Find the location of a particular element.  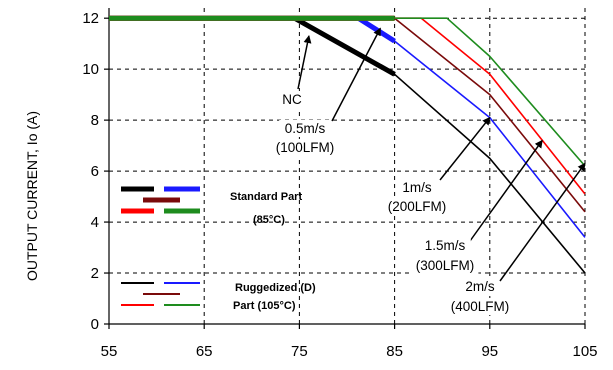

x-tick-label: 65 is located at coordinates (204, 351).